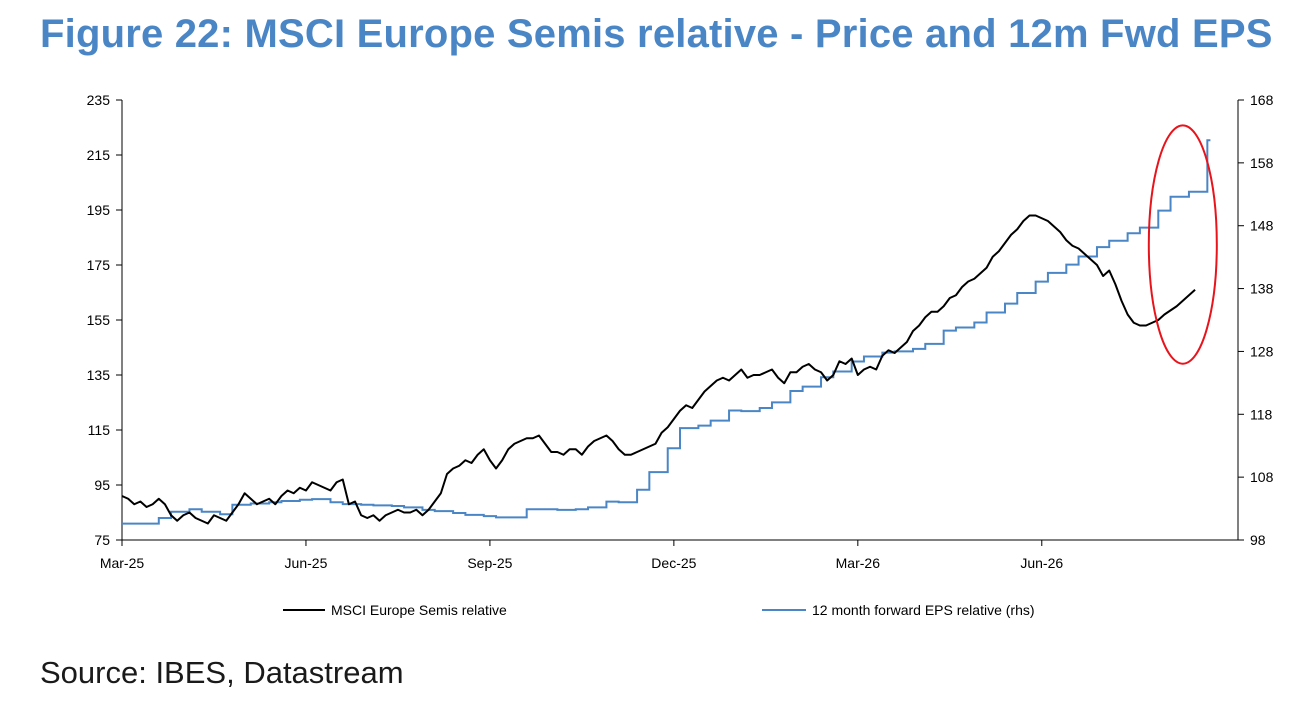 The height and width of the screenshot is (703, 1310). Describe the element at coordinates (1262, 351) in the screenshot. I see `right-tick-label: 128` at that location.